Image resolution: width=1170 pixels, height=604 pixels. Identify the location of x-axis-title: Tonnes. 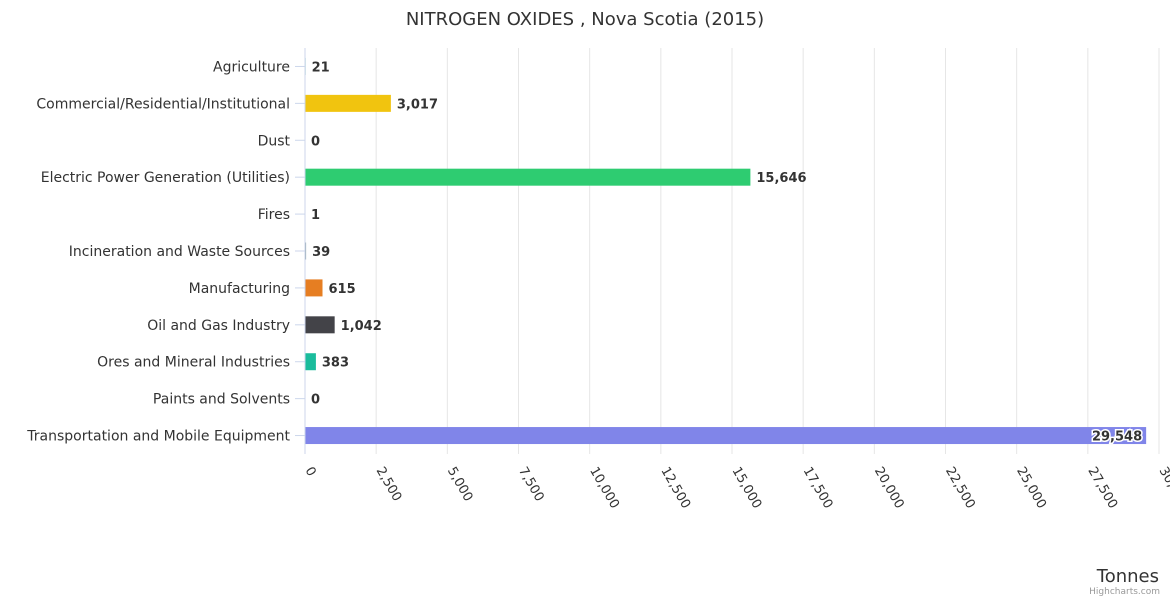
(1127, 576).